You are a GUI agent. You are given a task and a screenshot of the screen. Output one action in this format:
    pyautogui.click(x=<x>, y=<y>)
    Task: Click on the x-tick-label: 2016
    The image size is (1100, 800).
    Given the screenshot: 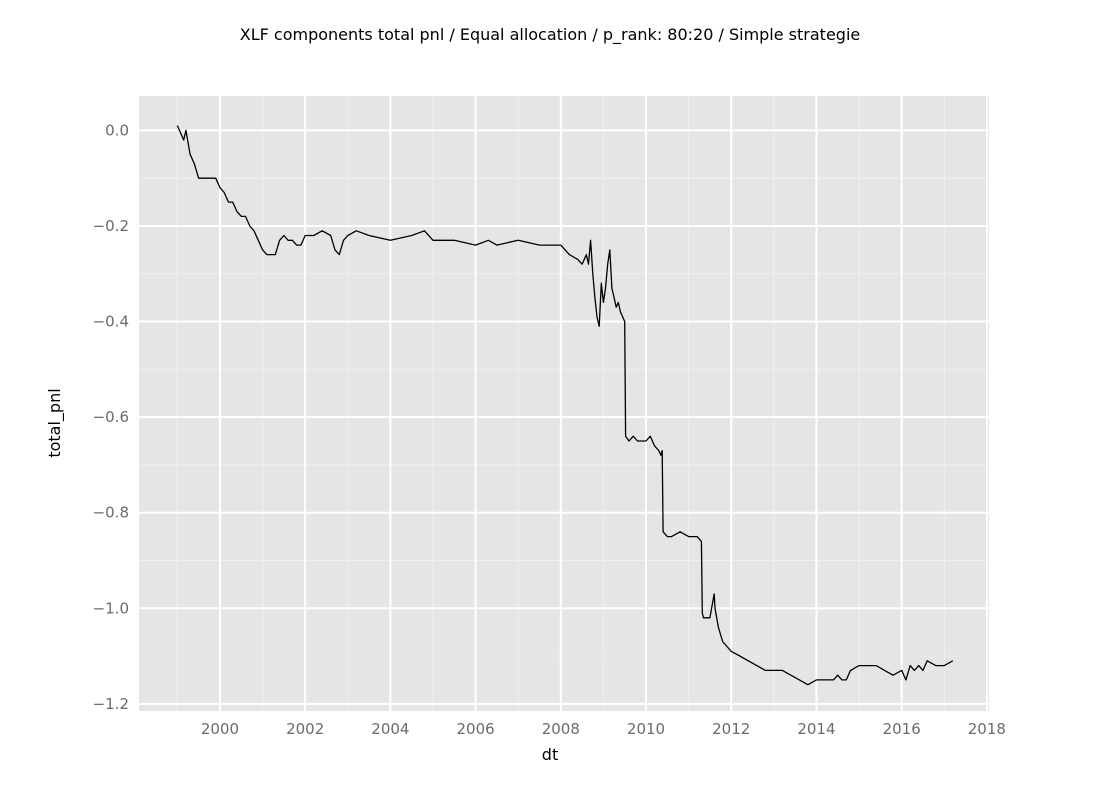 What is the action you would take?
    pyautogui.click(x=902, y=729)
    